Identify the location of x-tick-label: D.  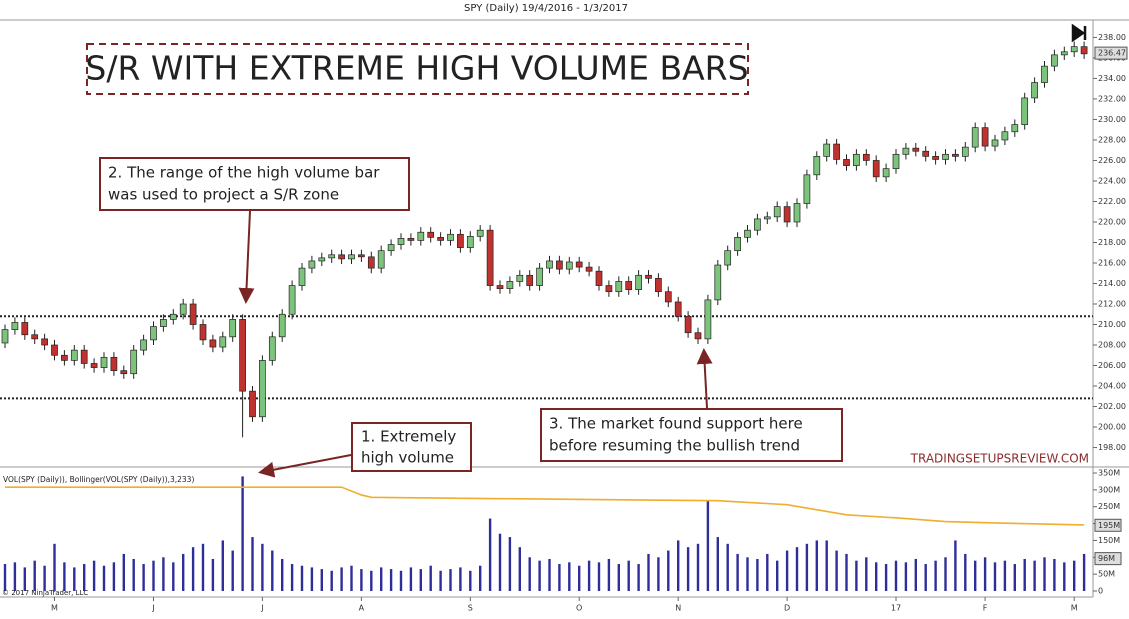
(787, 608).